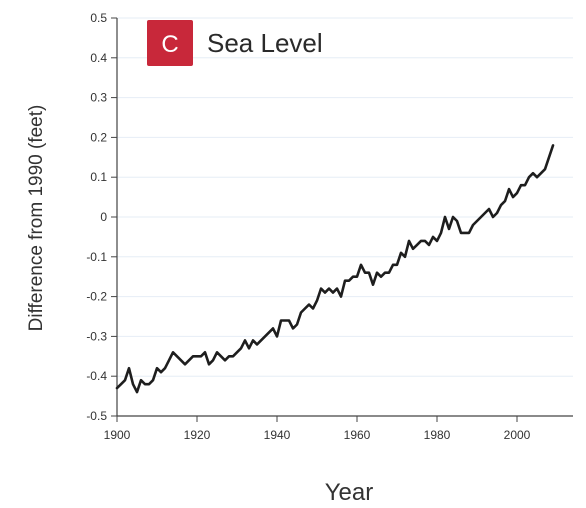  What do you see at coordinates (357, 435) in the screenshot?
I see `x-tick-label: 1960` at bounding box center [357, 435].